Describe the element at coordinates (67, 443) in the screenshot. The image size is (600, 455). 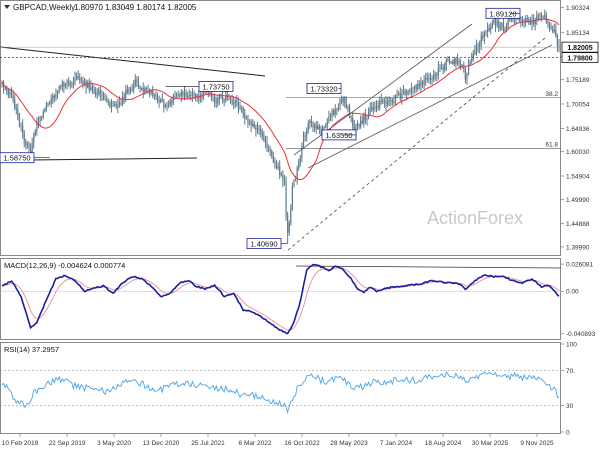
I see `x-axis-label: 22 Sep 2019` at that location.